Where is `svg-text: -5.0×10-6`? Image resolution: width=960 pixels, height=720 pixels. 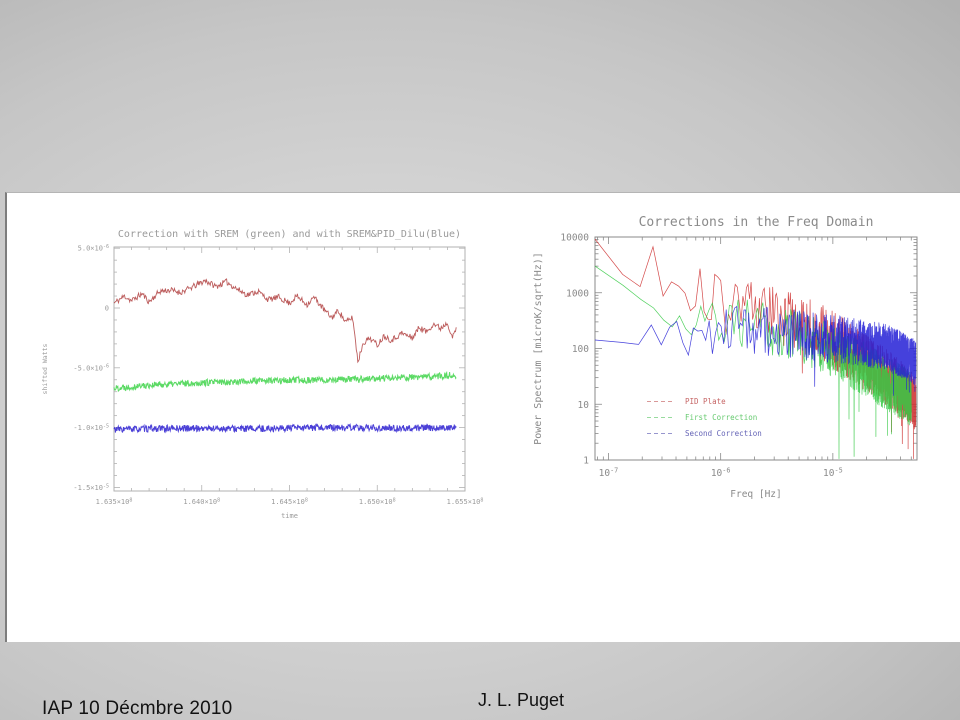 svg-text: -5.0×10-6 is located at coordinates (91, 368).